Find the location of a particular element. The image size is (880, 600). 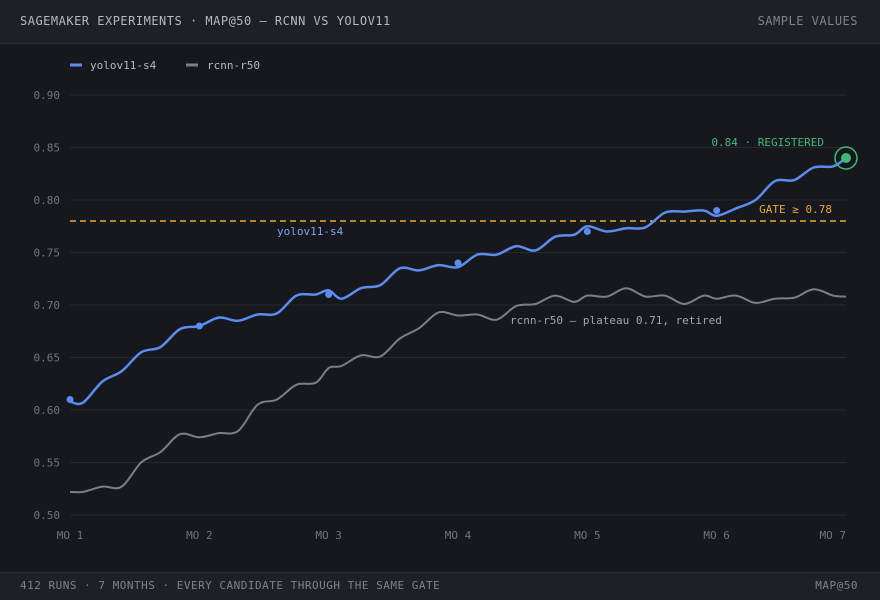

y-tick-label: 0.80 is located at coordinates (47, 200).